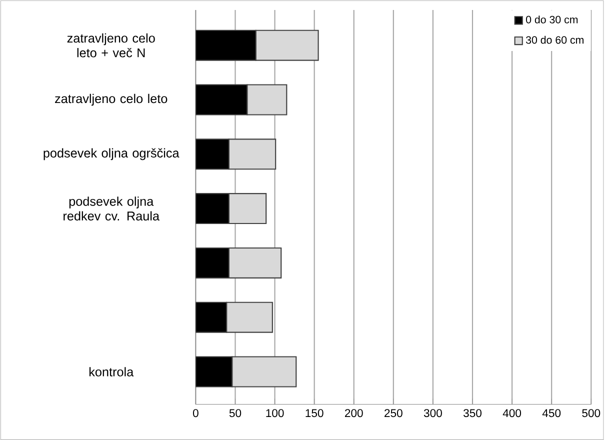  I want to click on x-tick-label: 200, so click(354, 412).